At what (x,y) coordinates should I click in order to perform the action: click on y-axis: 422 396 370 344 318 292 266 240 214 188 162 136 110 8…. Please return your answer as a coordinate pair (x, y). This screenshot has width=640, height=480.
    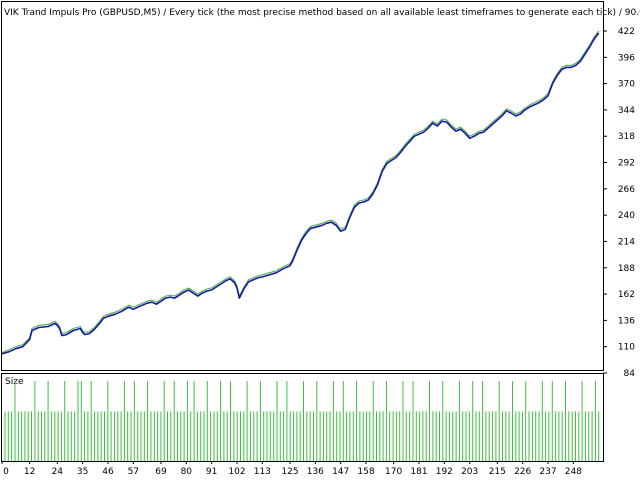
    Looking at the image, I should click on (619, 203).